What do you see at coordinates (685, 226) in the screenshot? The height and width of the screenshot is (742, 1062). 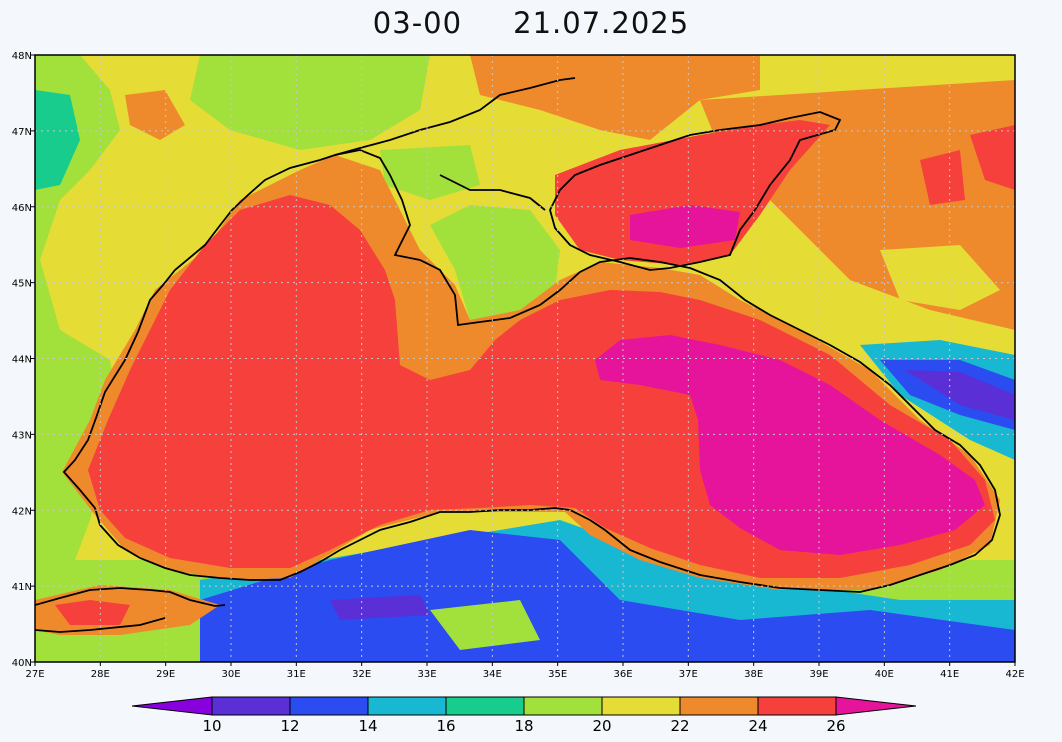 I see `field-azov-magenta` at bounding box center [685, 226].